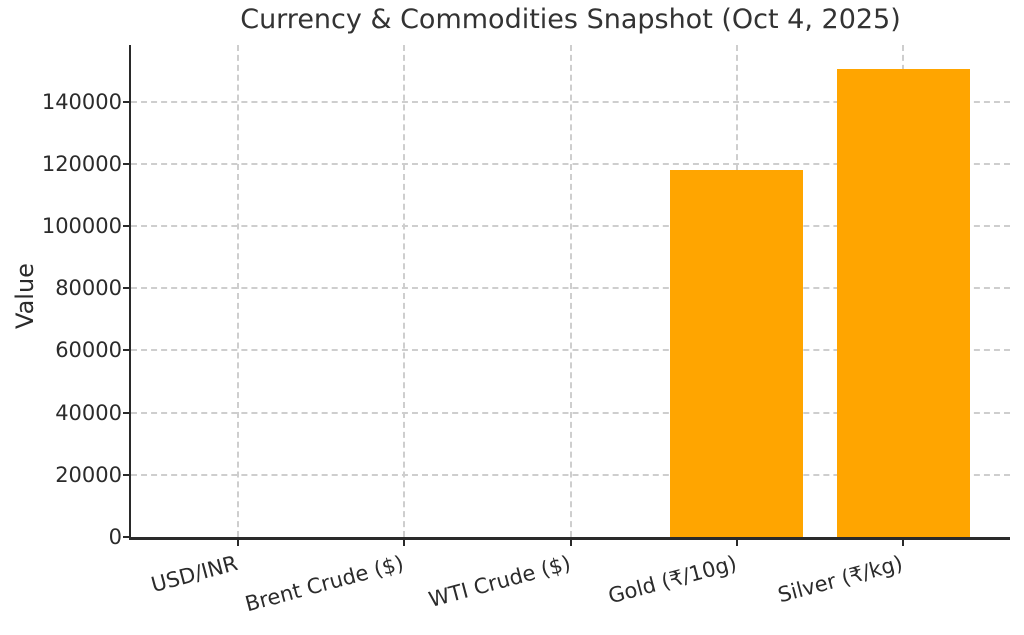 The height and width of the screenshot is (635, 1024). What do you see at coordinates (81, 163) in the screenshot?
I see `y-tick-label: 120000` at bounding box center [81, 163].